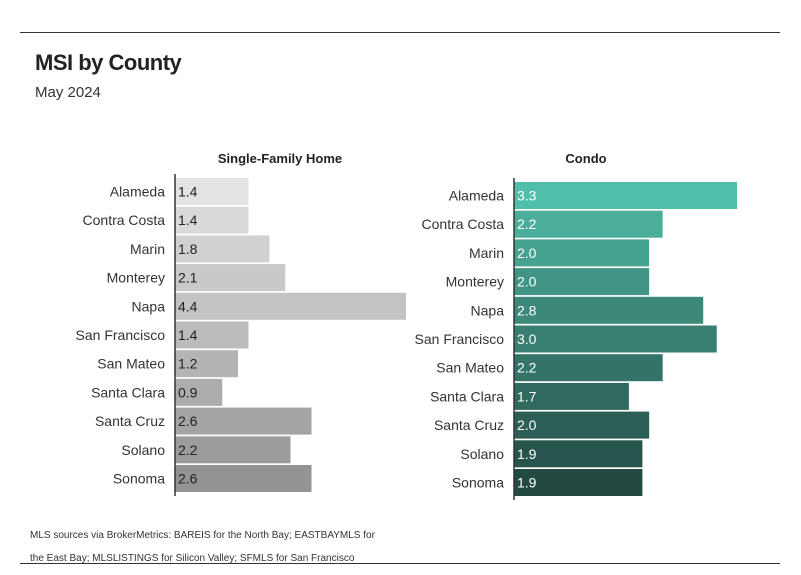 The image size is (801, 575). What do you see at coordinates (188, 392) in the screenshot?
I see `value-label-sfh-7: 0.9` at bounding box center [188, 392].